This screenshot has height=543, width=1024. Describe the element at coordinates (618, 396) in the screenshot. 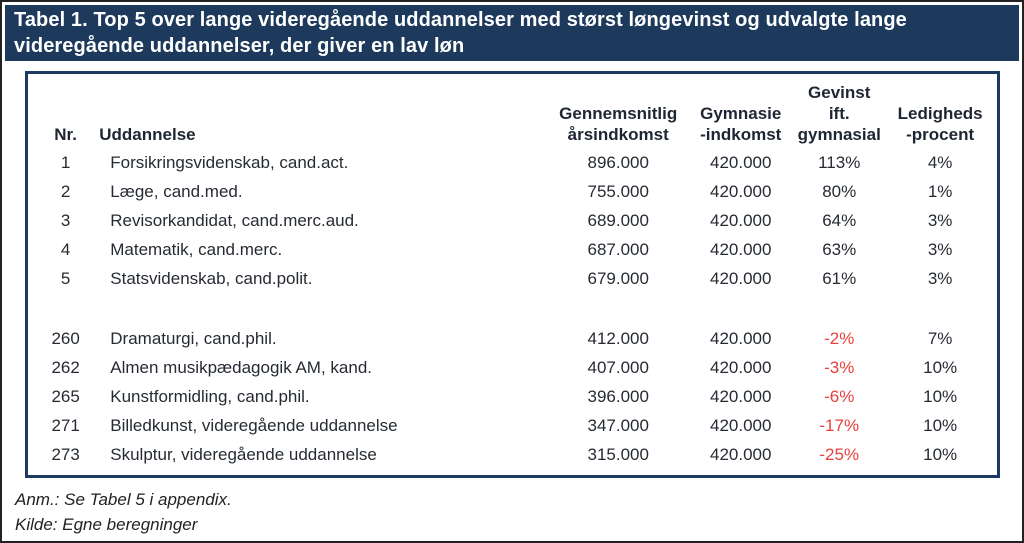

I see `aarsindkomst-cell: 396.000` at that location.